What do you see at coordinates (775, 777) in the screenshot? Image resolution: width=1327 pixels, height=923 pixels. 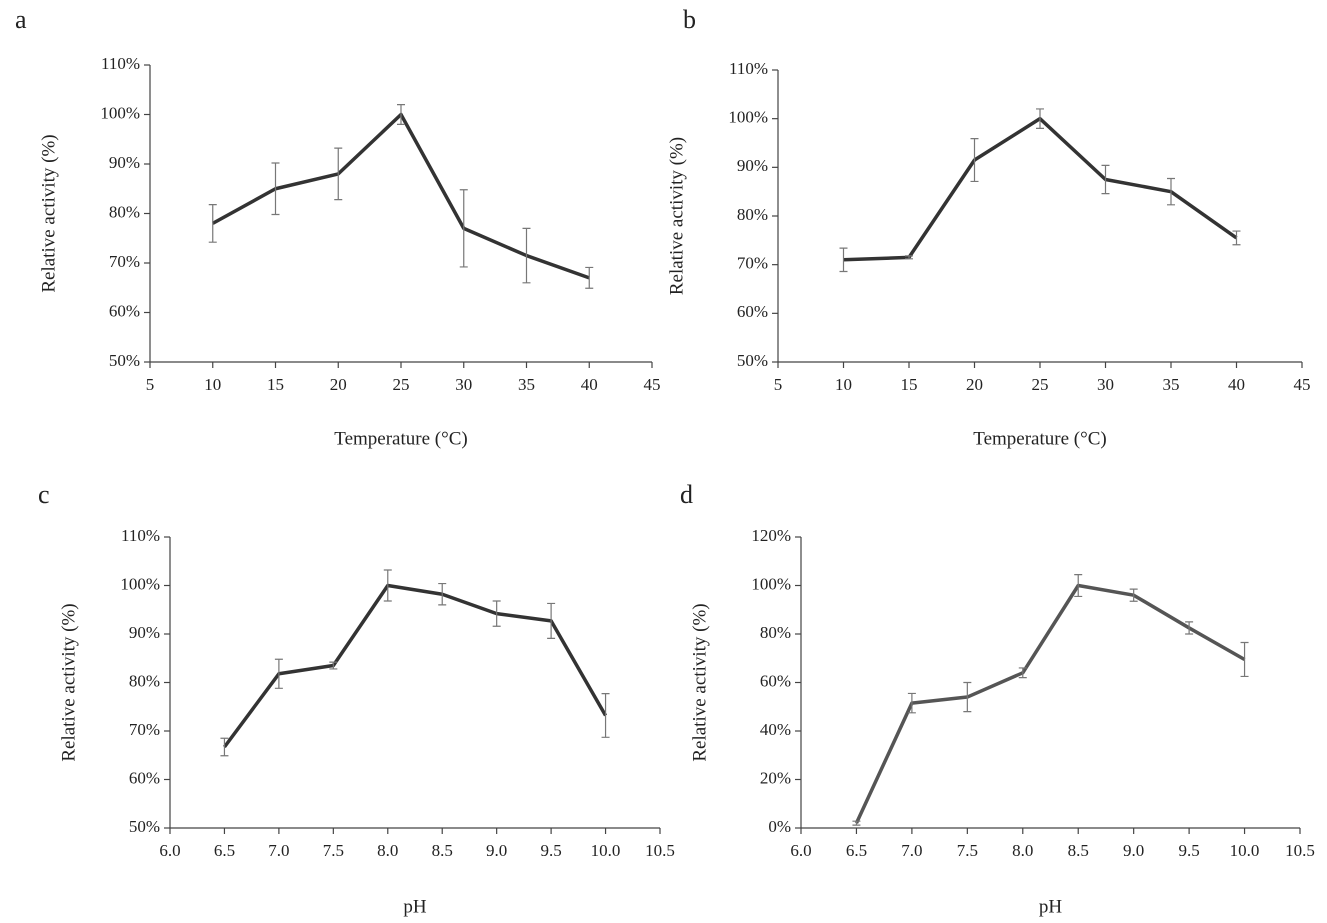 I see `y-tick-label: 20%` at bounding box center [775, 777].